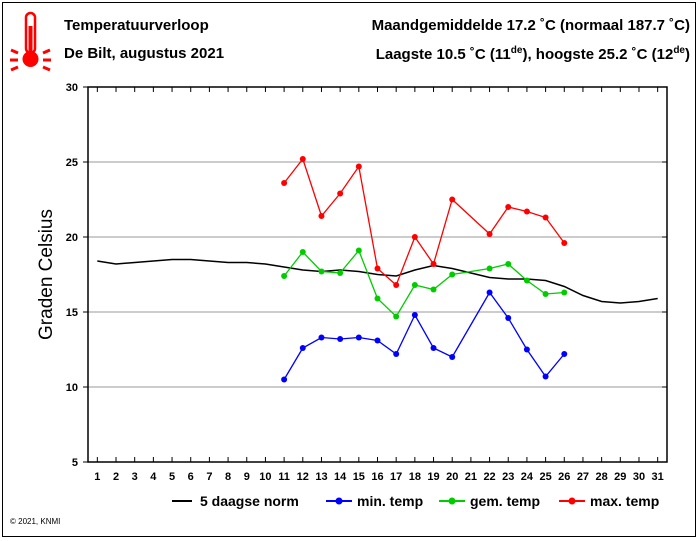 This screenshot has width=700, height=541. What do you see at coordinates (35, 521) in the screenshot?
I see `copyright-text: © 2021, KNMI` at bounding box center [35, 521].